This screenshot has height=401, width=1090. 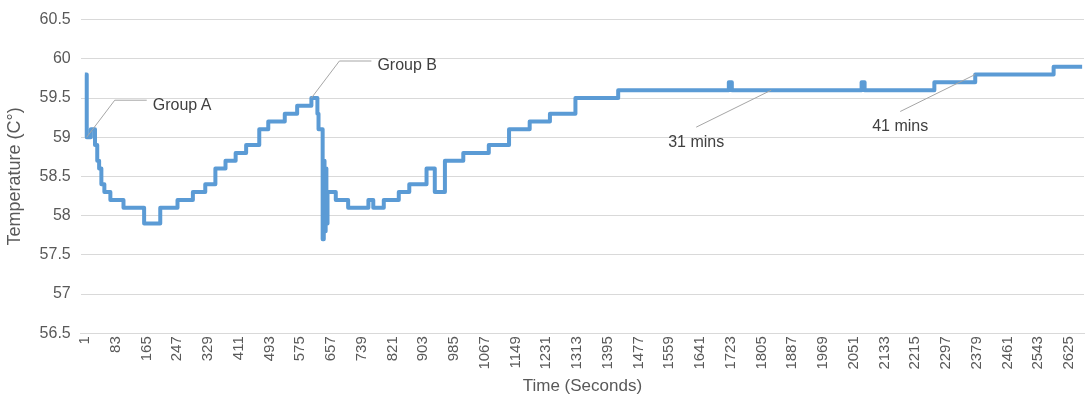 I want to click on x-tick-label: 739, so click(x=360, y=349).